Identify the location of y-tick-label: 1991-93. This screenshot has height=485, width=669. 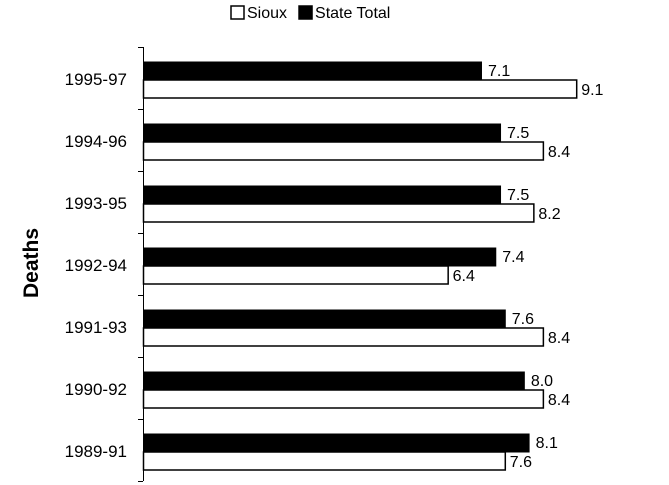
(96, 327).